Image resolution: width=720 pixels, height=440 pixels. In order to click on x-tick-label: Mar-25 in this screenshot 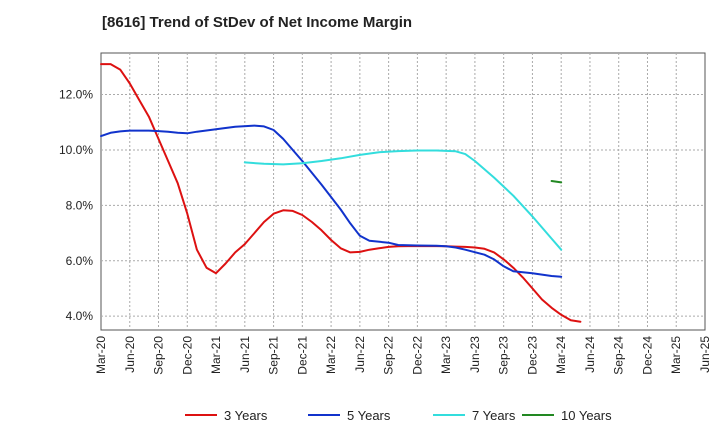, I will do `click(676, 355)`.